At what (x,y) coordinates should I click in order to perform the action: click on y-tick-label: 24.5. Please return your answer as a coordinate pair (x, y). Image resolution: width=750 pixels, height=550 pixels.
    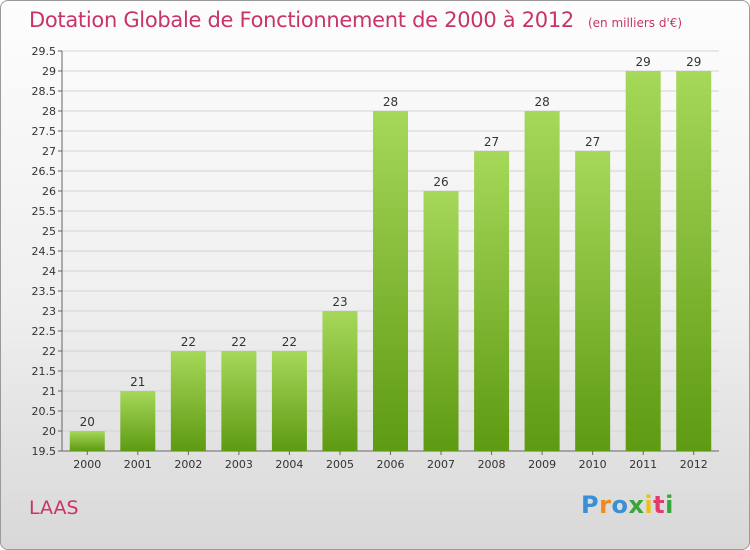
    Looking at the image, I should click on (44, 251).